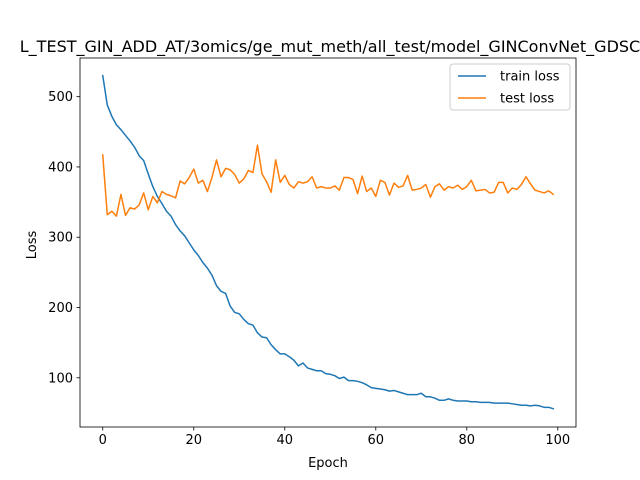 This screenshot has height=480, width=640. I want to click on y-tick-label: 400, so click(60, 167).